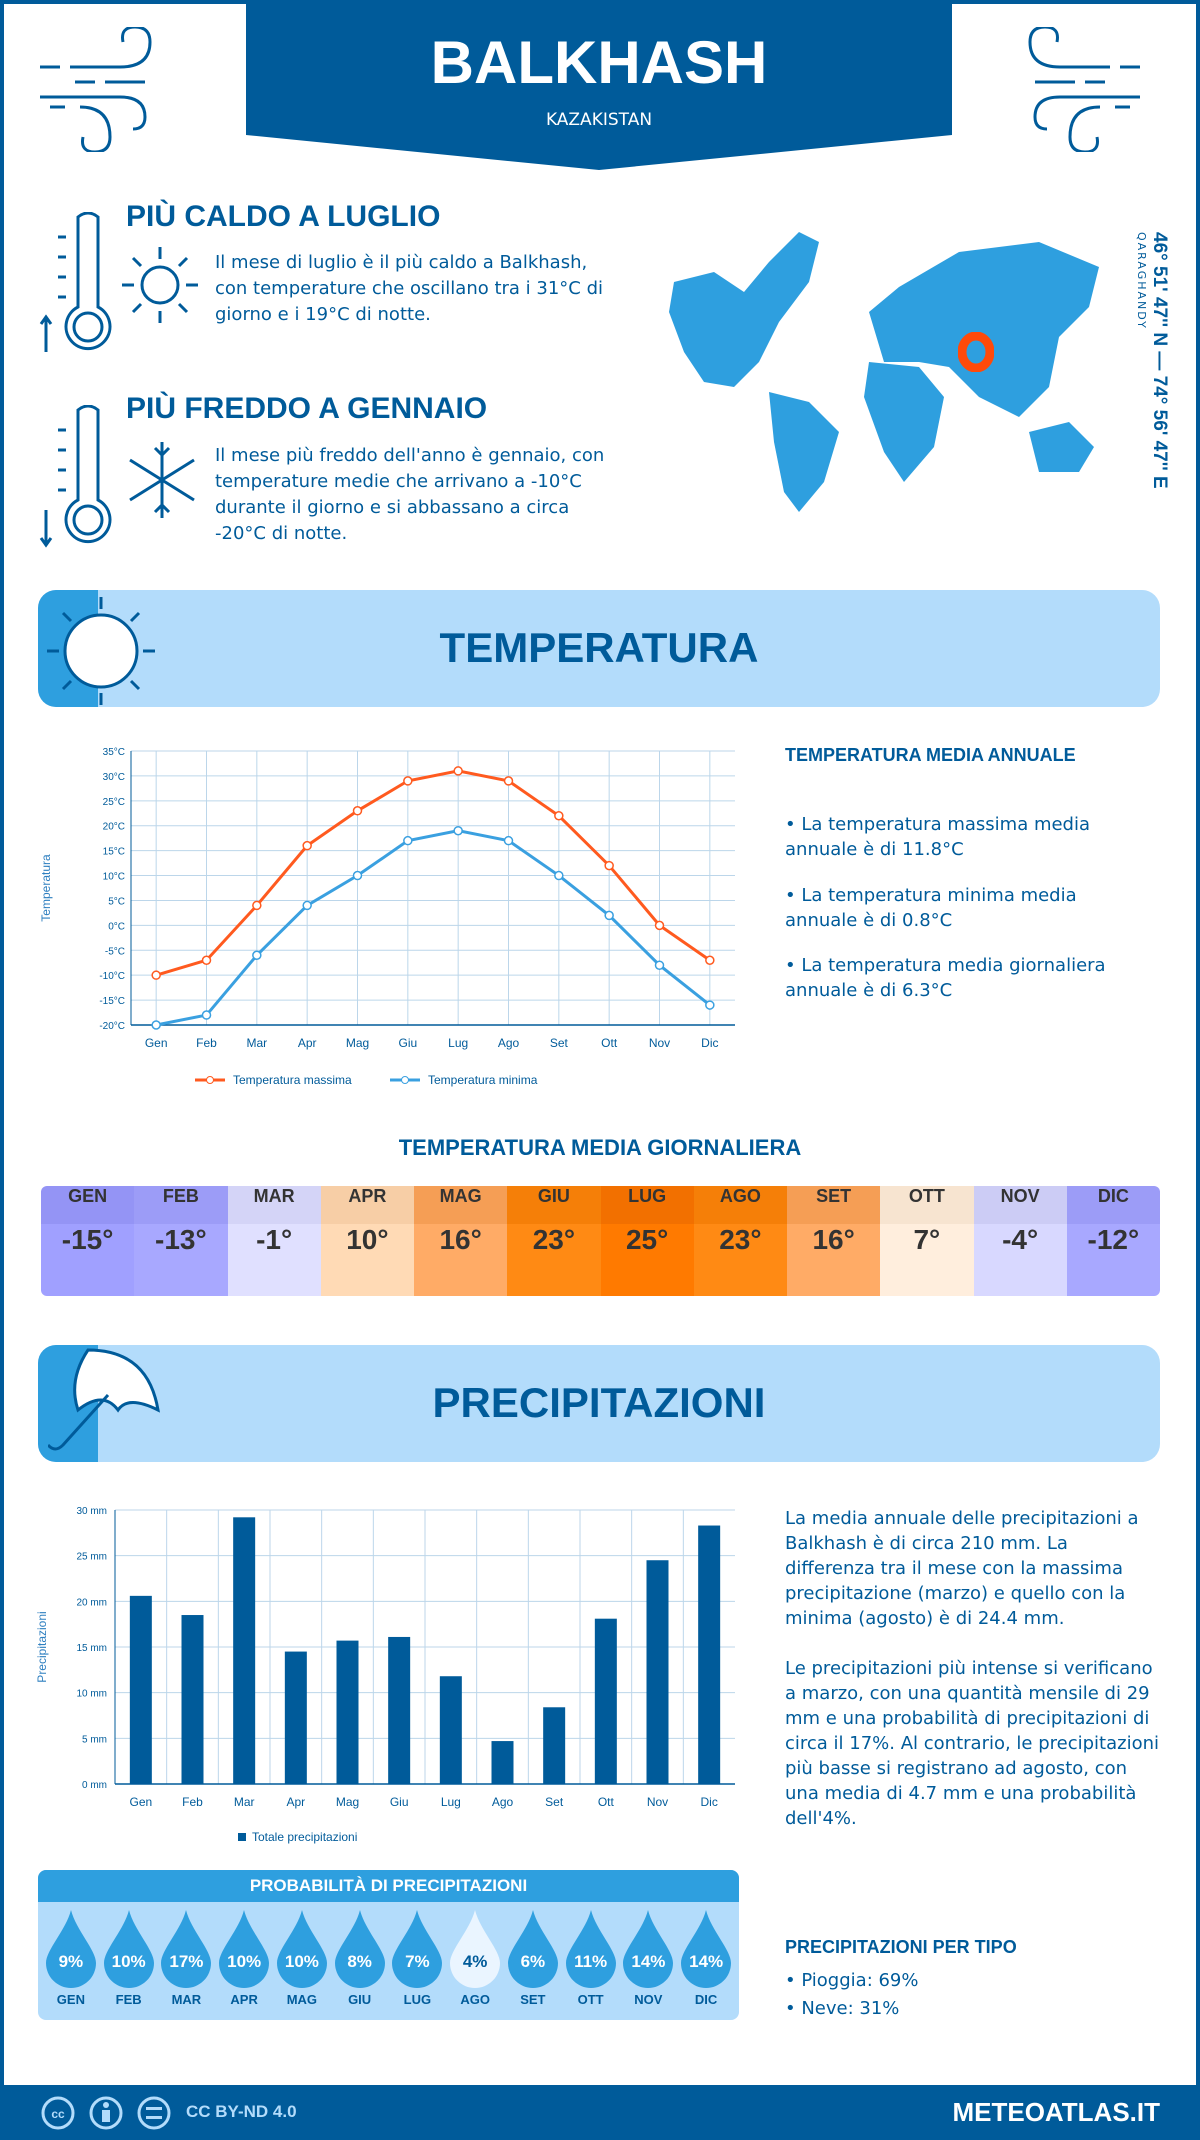 This screenshot has width=1200, height=2140. I want to click on precip-prob-month: OTT, so click(590, 1999).